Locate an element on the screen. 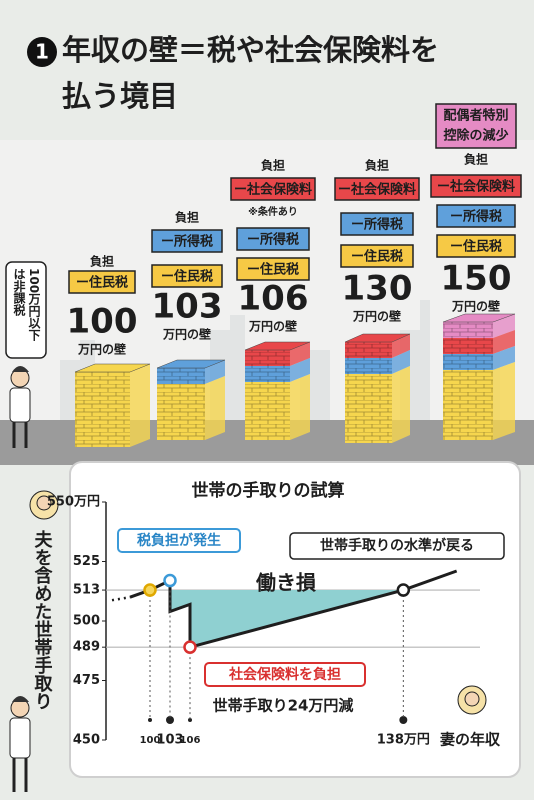 The image size is (534, 800). city-silhouette is located at coordinates (280, 360).